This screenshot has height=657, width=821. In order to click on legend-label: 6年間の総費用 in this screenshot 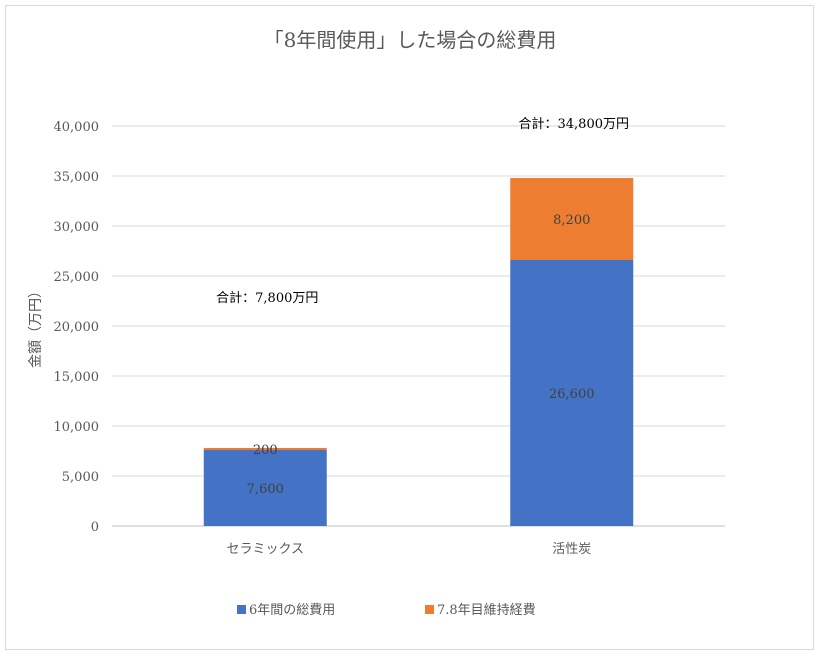, I will do `click(292, 610)`.